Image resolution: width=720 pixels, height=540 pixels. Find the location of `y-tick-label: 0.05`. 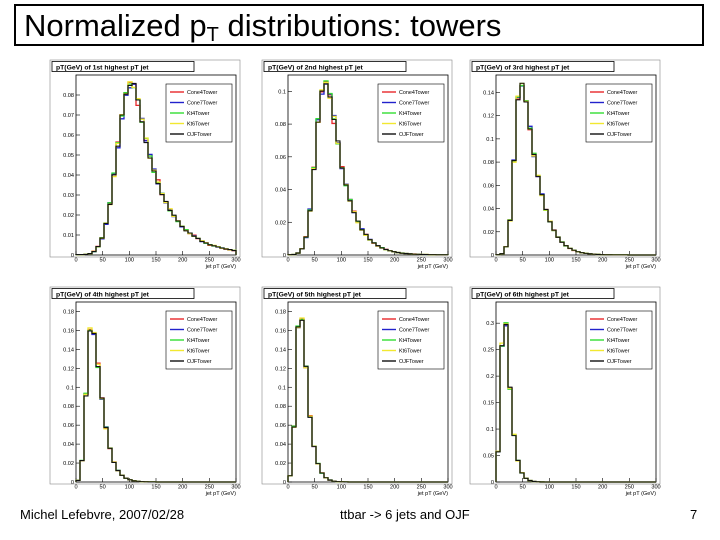

y-tick-label: 0.05 is located at coordinates (68, 156).